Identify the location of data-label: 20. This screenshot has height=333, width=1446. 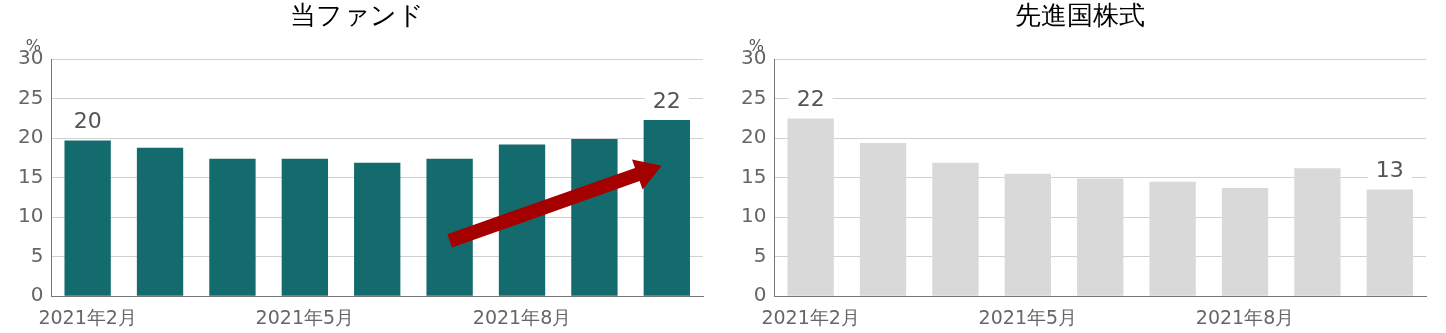
(87, 121).